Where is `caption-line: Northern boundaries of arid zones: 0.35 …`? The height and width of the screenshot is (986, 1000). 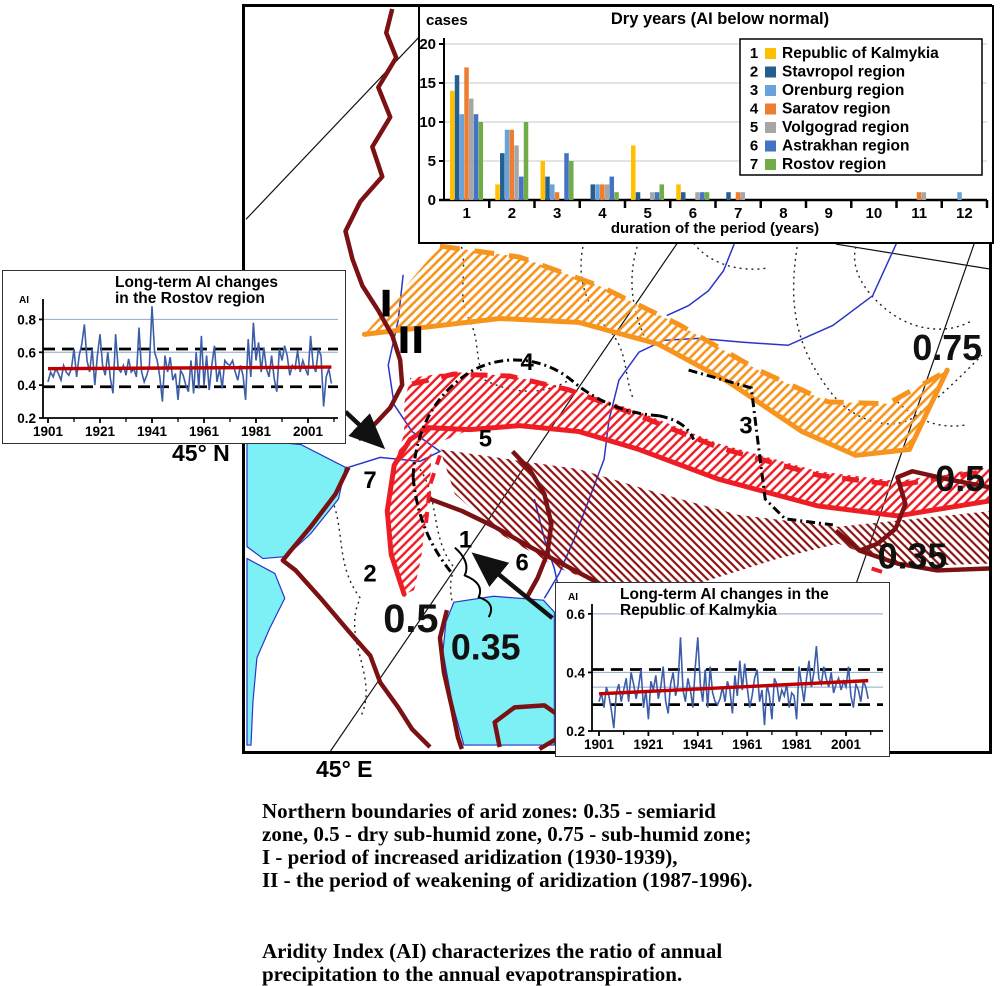 caption-line: Northern boundaries of arid zones: 0.35 … is located at coordinates (489, 811).